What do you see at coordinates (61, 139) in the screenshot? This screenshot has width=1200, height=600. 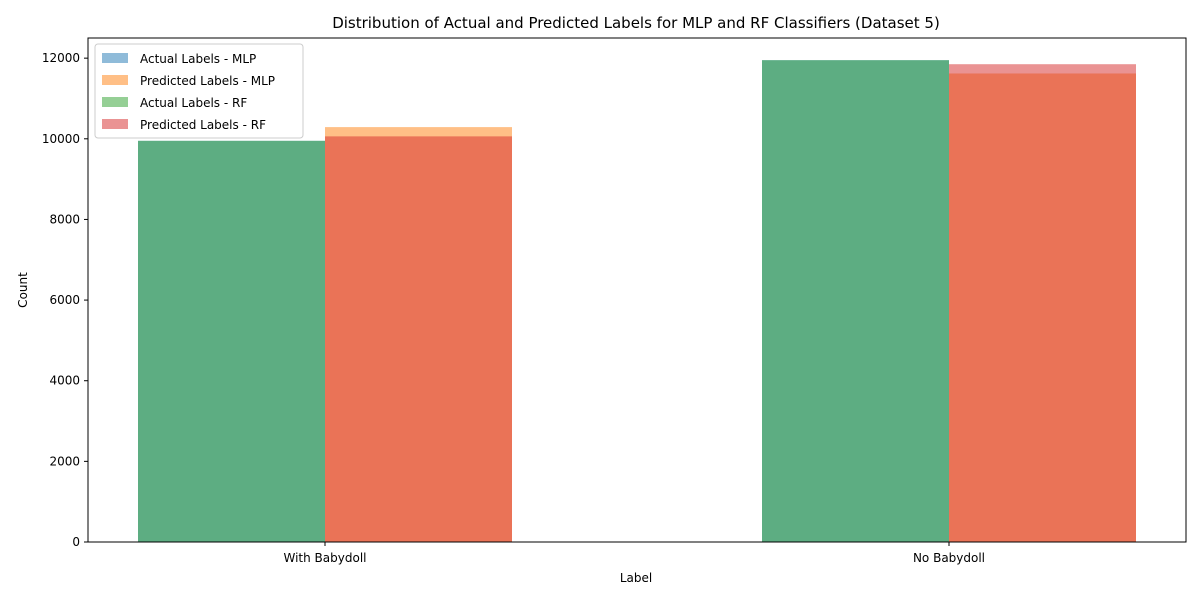 I see `y-tick-label: 10000` at bounding box center [61, 139].